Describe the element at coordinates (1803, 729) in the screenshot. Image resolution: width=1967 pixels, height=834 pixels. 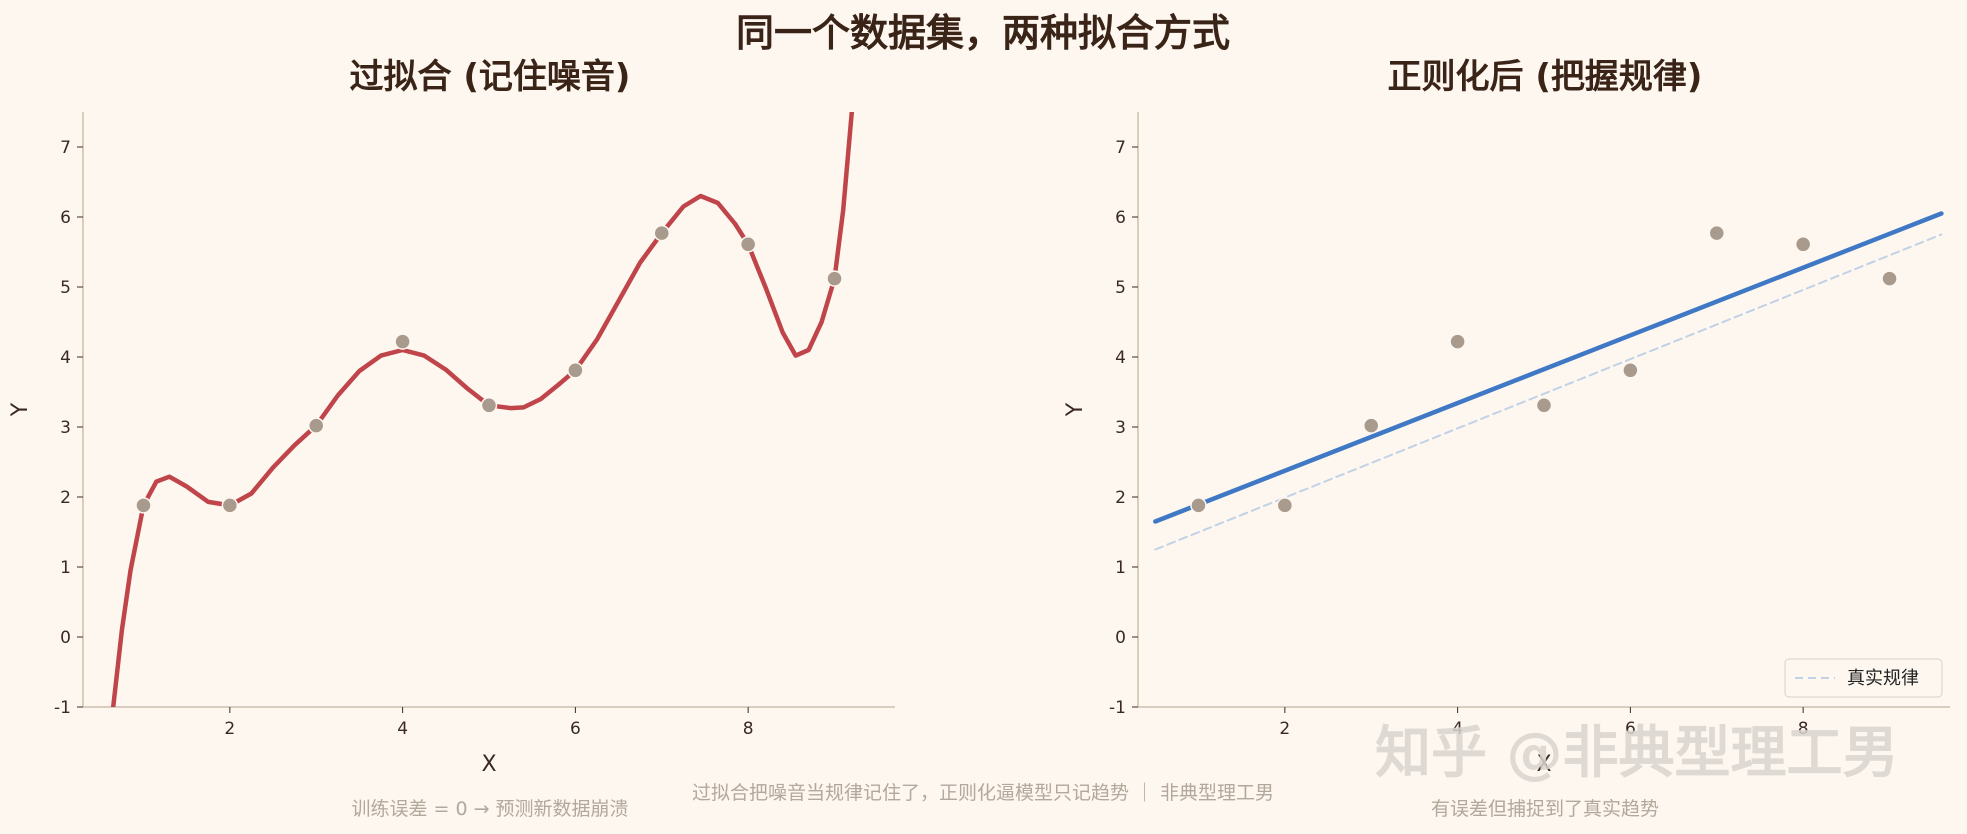
I see `right-x-tick-label: 8` at that location.